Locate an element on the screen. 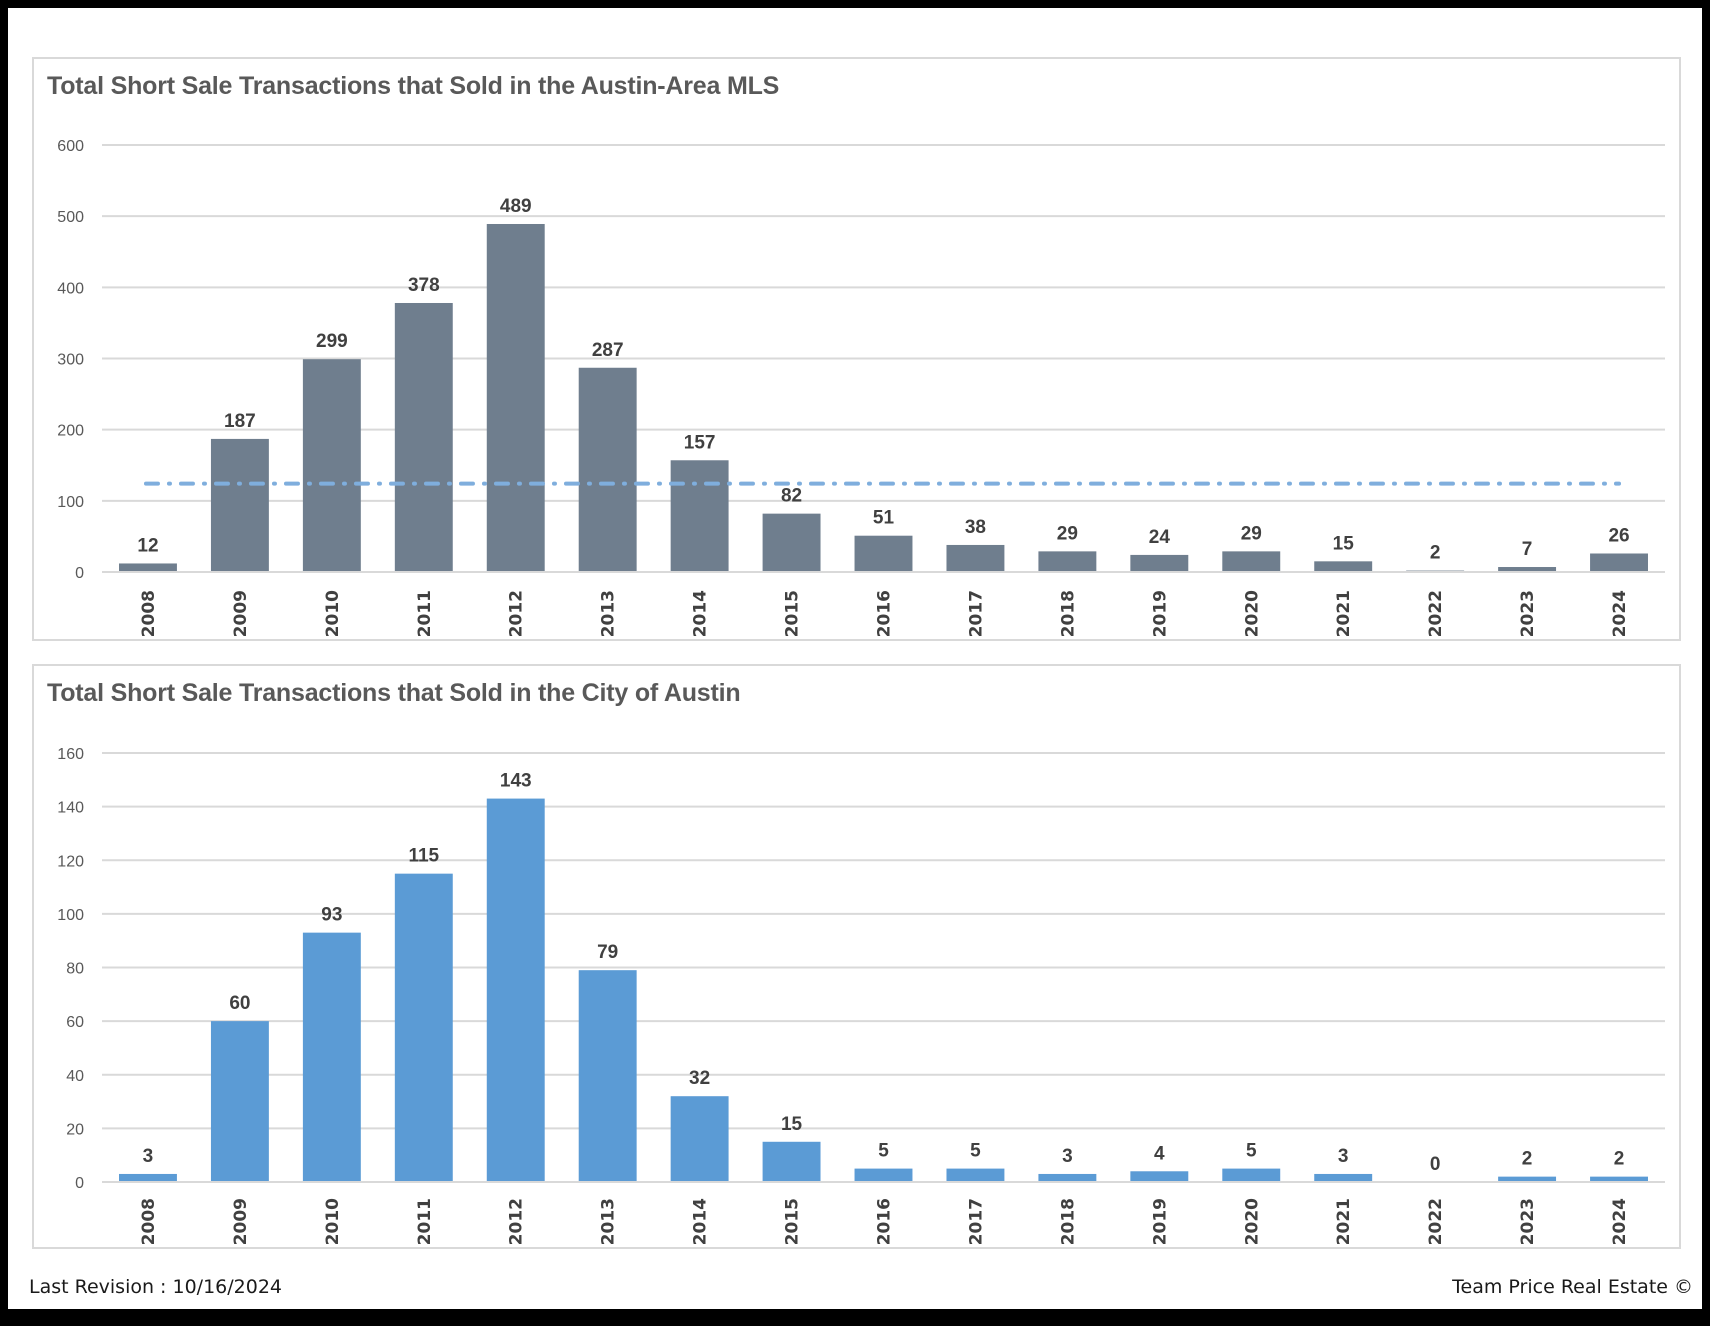 Image resolution: width=1710 pixels, height=1326 pixels. y-tick-label: 140 is located at coordinates (70, 808).